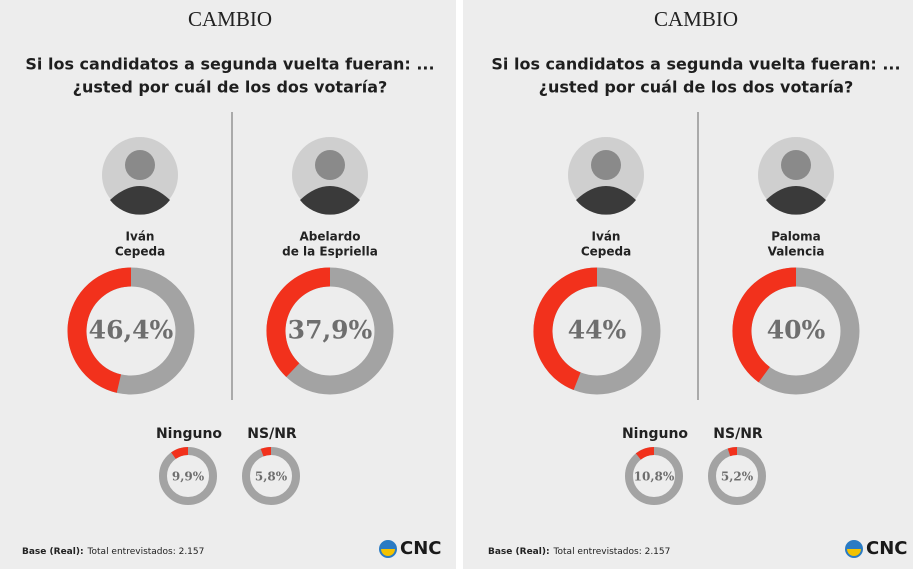  What do you see at coordinates (796, 237) in the screenshot?
I see `candidate-name: Paloma` at bounding box center [796, 237].